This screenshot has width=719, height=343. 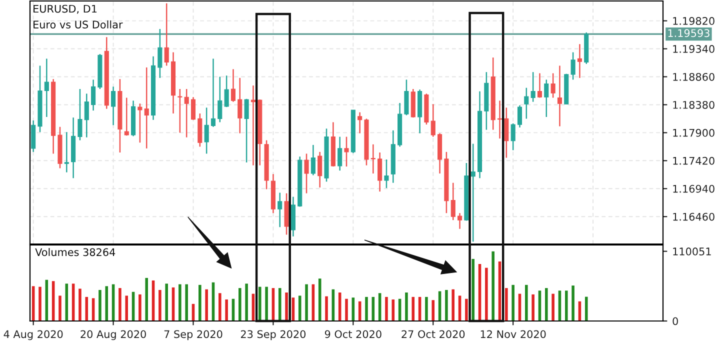 I want to click on text: Euro vs US Dollar, so click(x=78, y=24).